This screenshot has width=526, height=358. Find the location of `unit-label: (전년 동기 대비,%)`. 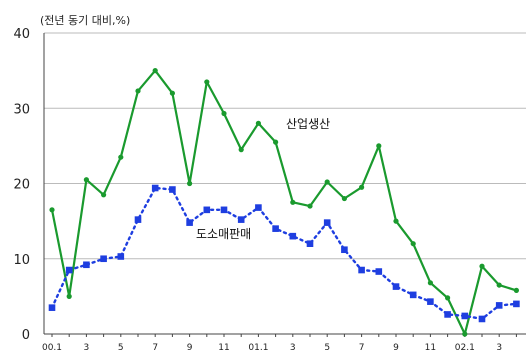

unit-label: (전년 동기 대비,%) is located at coordinates (85, 20).